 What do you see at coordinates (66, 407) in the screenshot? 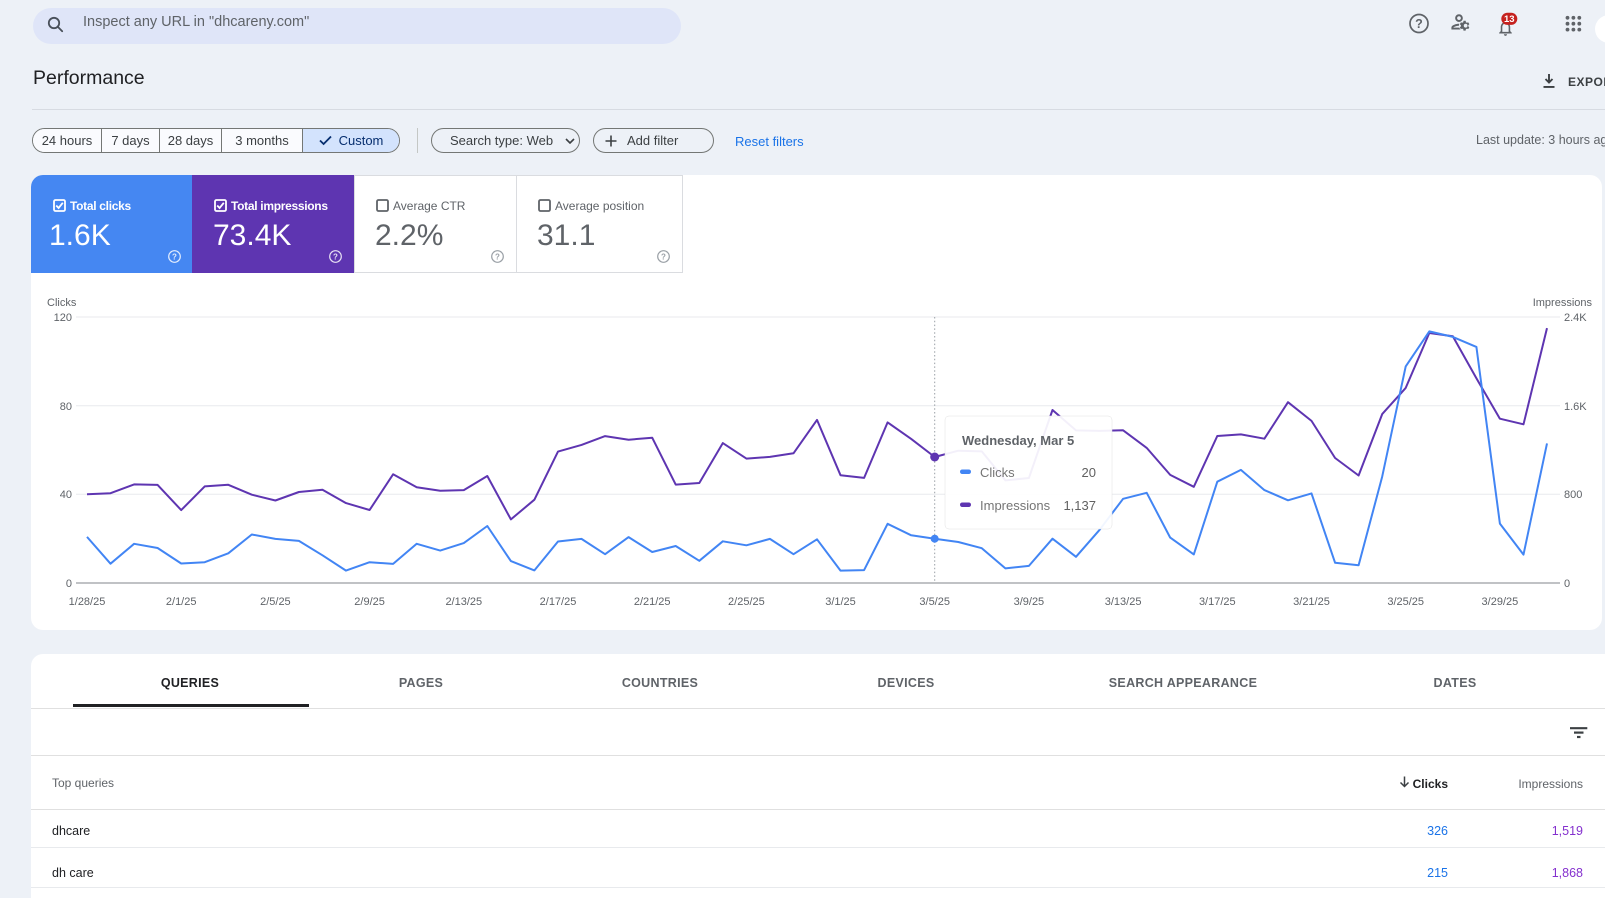
I see `svg-text: 80` at bounding box center [66, 407].